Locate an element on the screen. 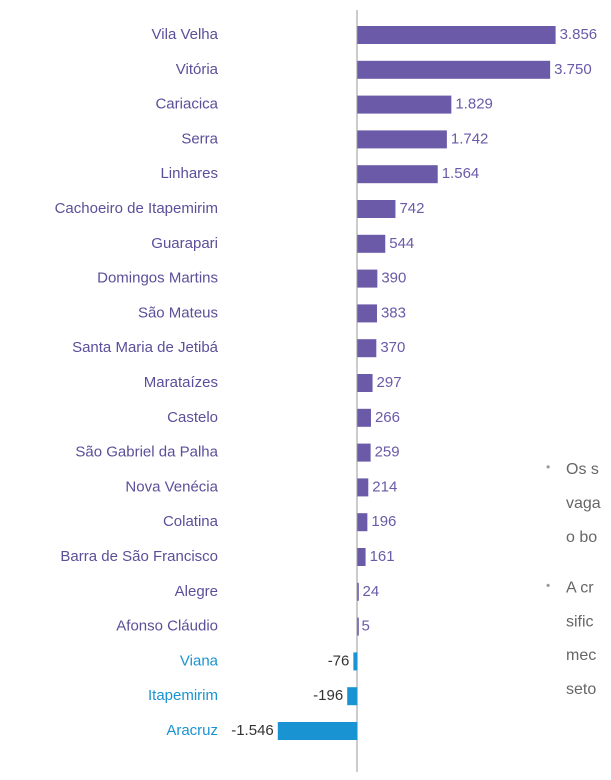 This screenshot has width=611, height=780. value-label: 1.742 is located at coordinates (470, 138).